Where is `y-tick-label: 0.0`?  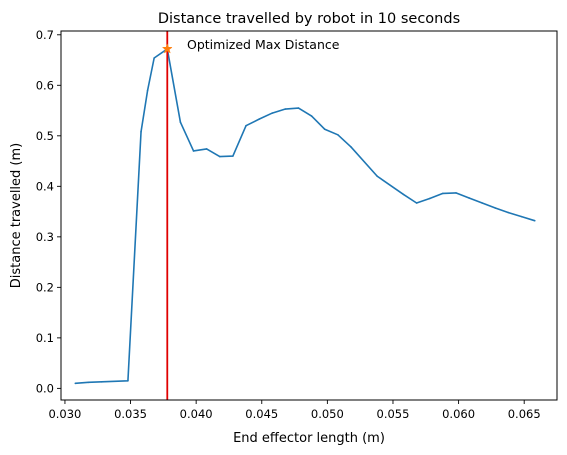
y-tick-label: 0.0 is located at coordinates (45, 388).